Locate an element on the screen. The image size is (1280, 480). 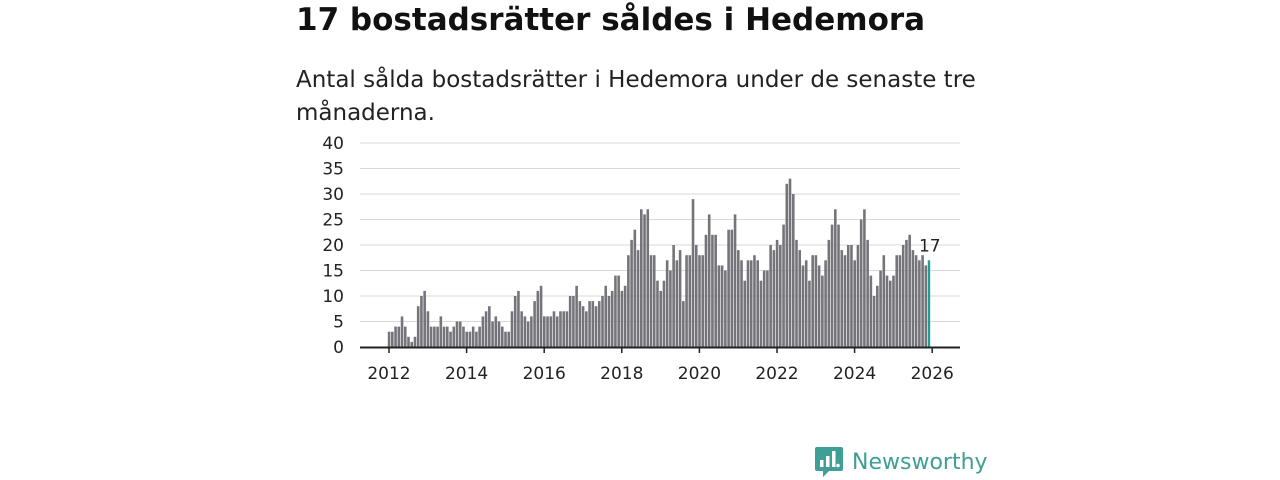
x-tick-label: 2012 is located at coordinates (388, 374).